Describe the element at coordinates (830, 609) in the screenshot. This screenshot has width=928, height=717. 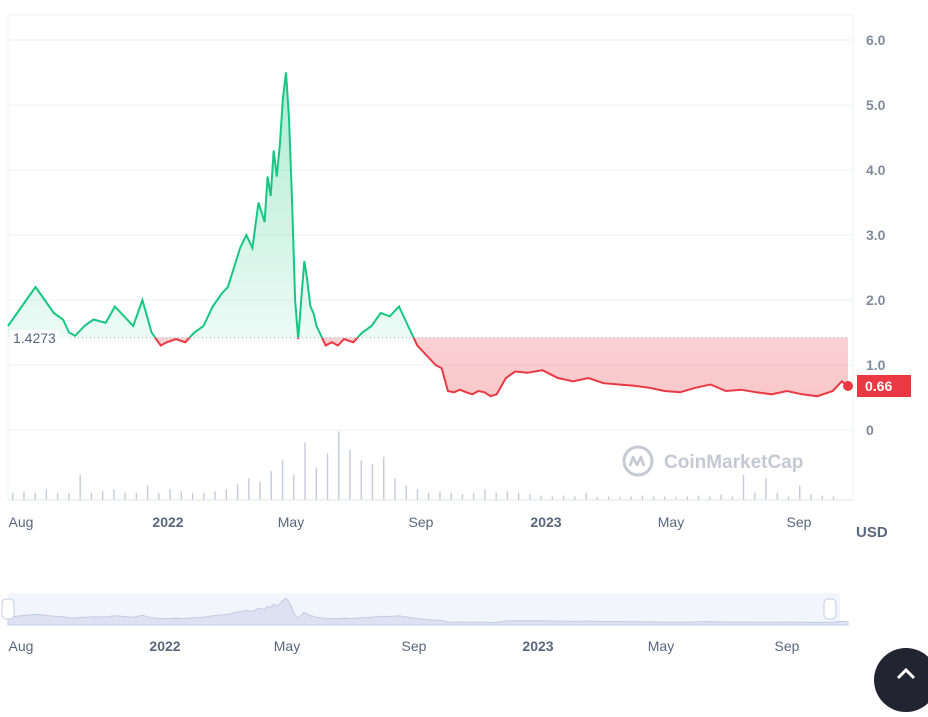
I see `navigator-right-handle` at that location.